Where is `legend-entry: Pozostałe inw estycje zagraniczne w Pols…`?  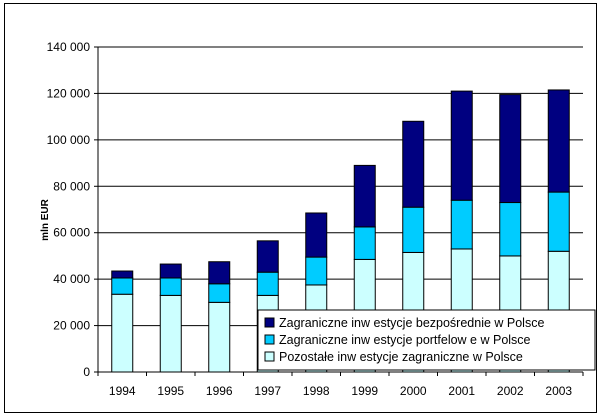 legend-entry: Pozostałe inw estycje zagraniczne w Pols… is located at coordinates (401, 357).